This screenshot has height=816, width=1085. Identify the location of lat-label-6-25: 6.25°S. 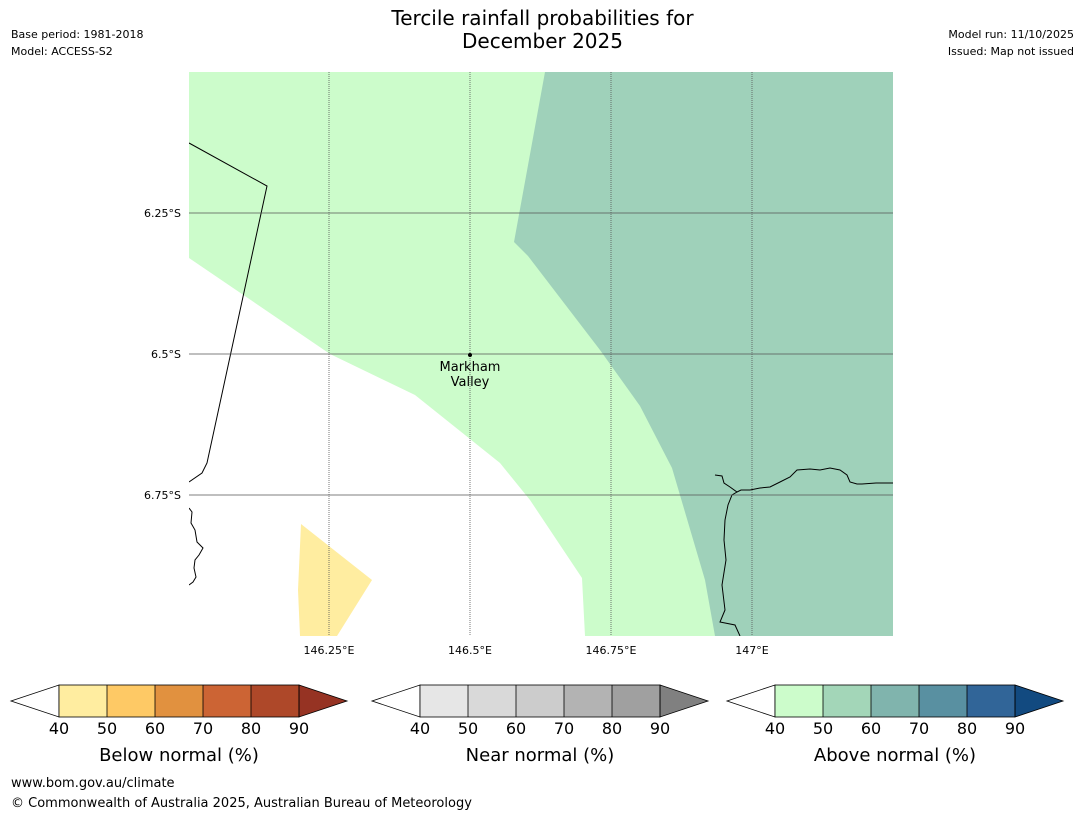
(162, 213).